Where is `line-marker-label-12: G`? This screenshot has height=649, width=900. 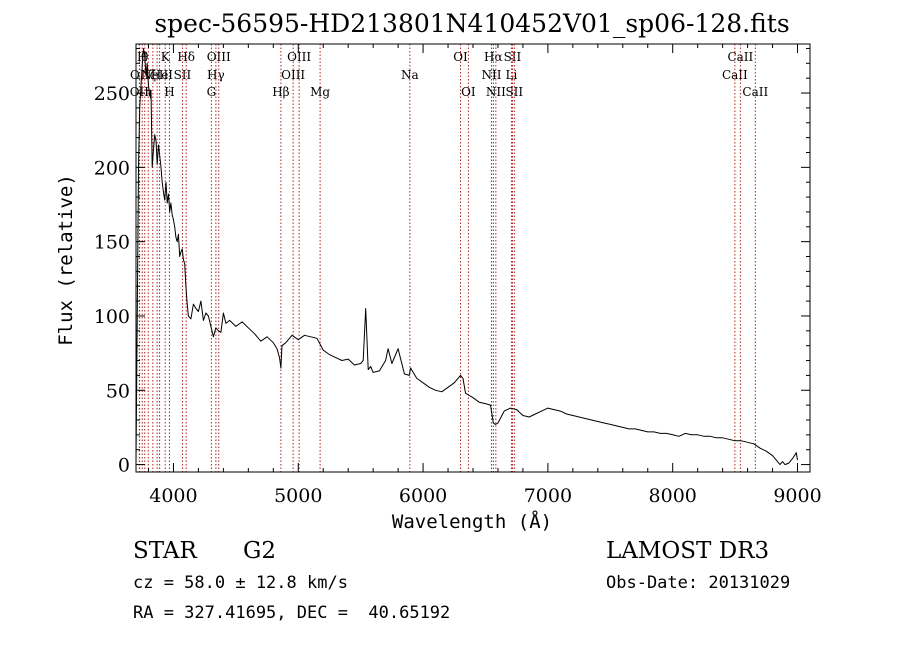 line-marker-label-12: G is located at coordinates (212, 92).